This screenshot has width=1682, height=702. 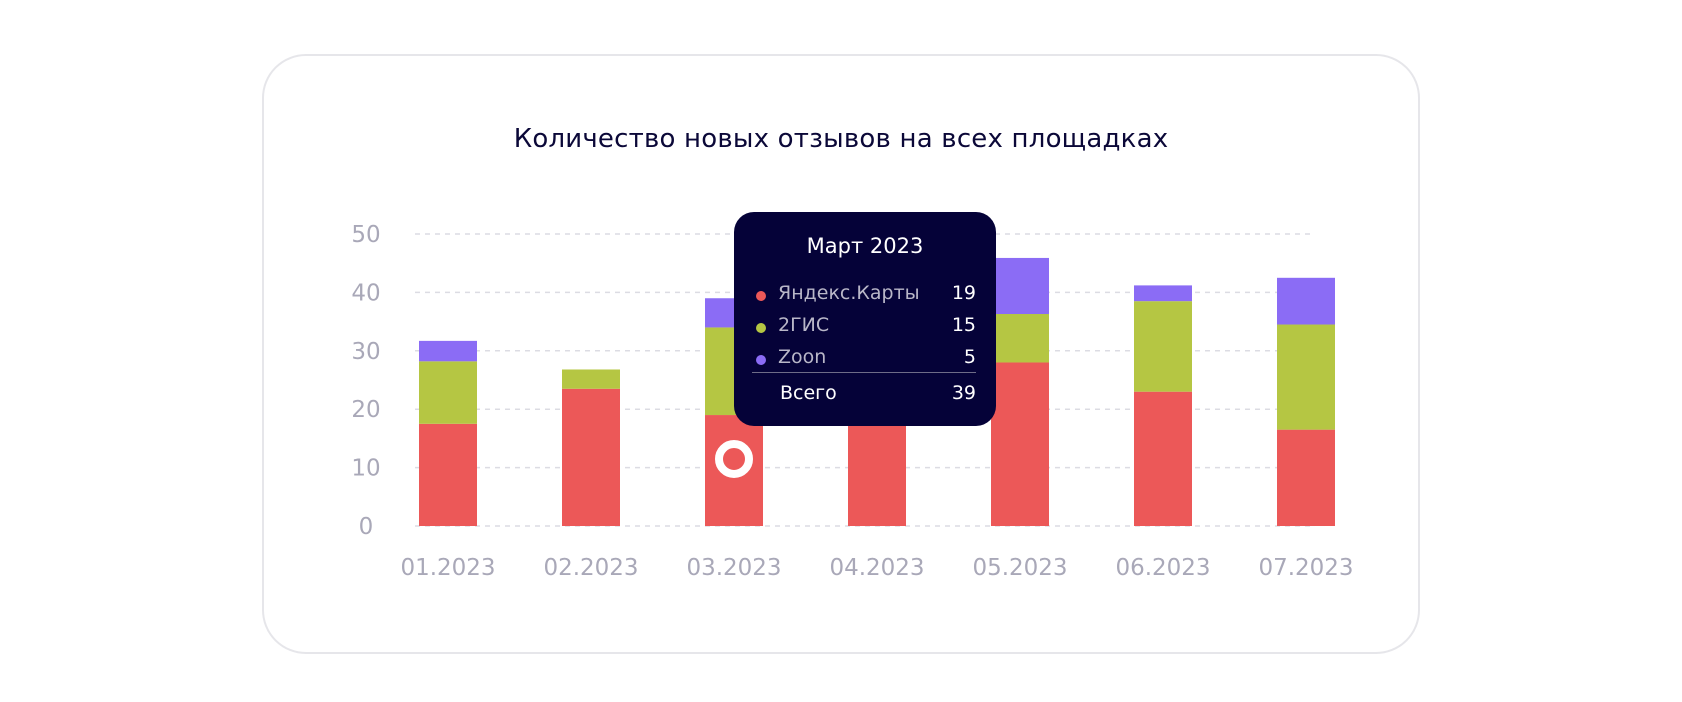 I want to click on y-tick-label: 40, so click(x=365, y=293).